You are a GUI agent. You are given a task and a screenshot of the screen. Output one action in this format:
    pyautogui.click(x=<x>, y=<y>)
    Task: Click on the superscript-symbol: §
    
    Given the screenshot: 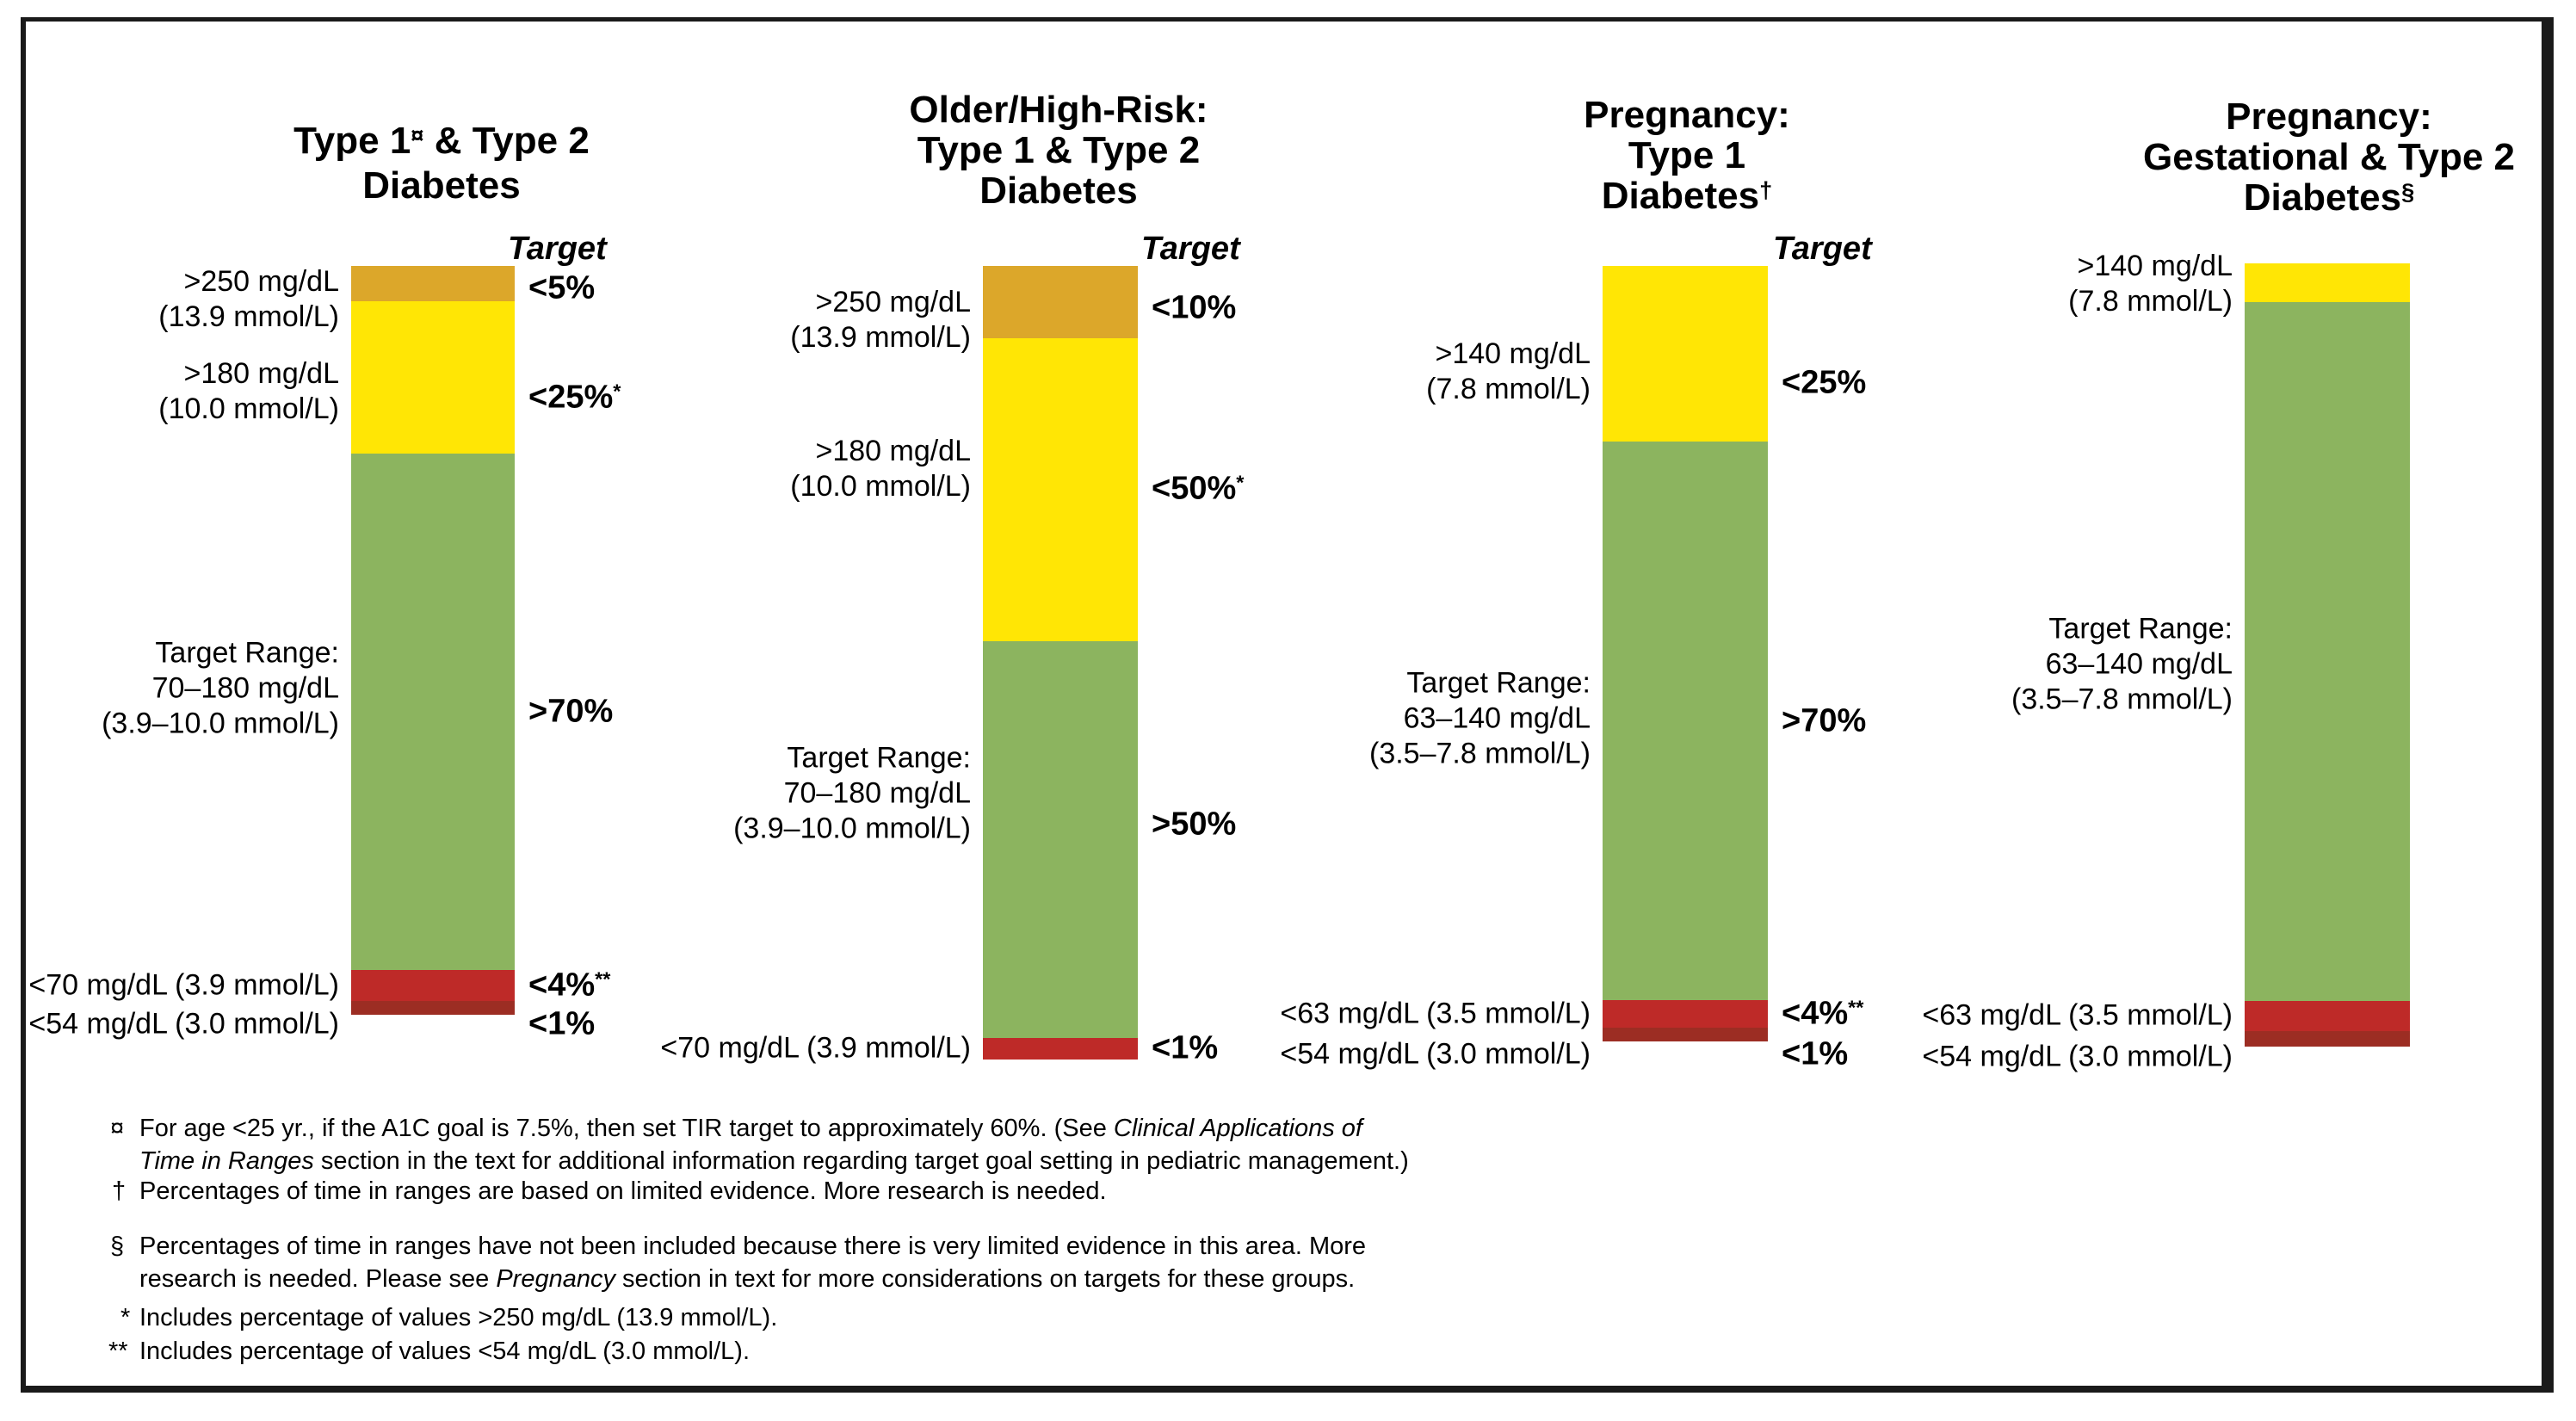 What is the action you would take?
    pyautogui.click(x=2408, y=191)
    